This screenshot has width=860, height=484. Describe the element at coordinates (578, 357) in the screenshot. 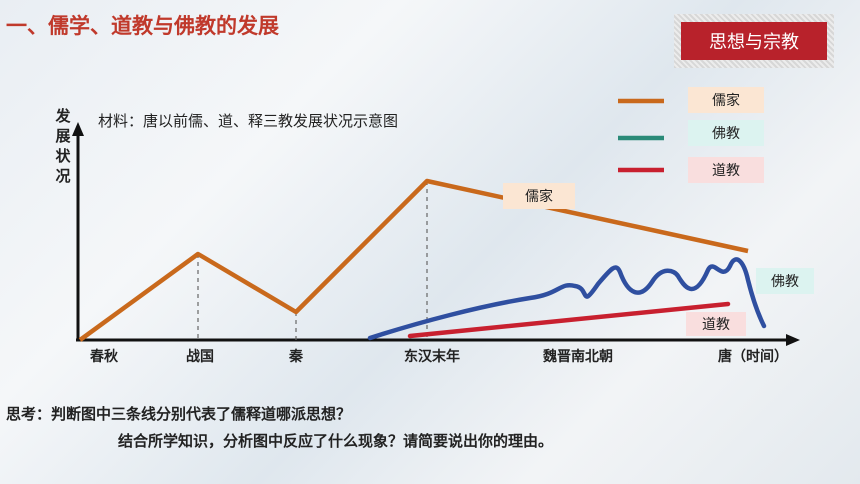

I see `x-tick-label: 魏晋南北朝` at that location.